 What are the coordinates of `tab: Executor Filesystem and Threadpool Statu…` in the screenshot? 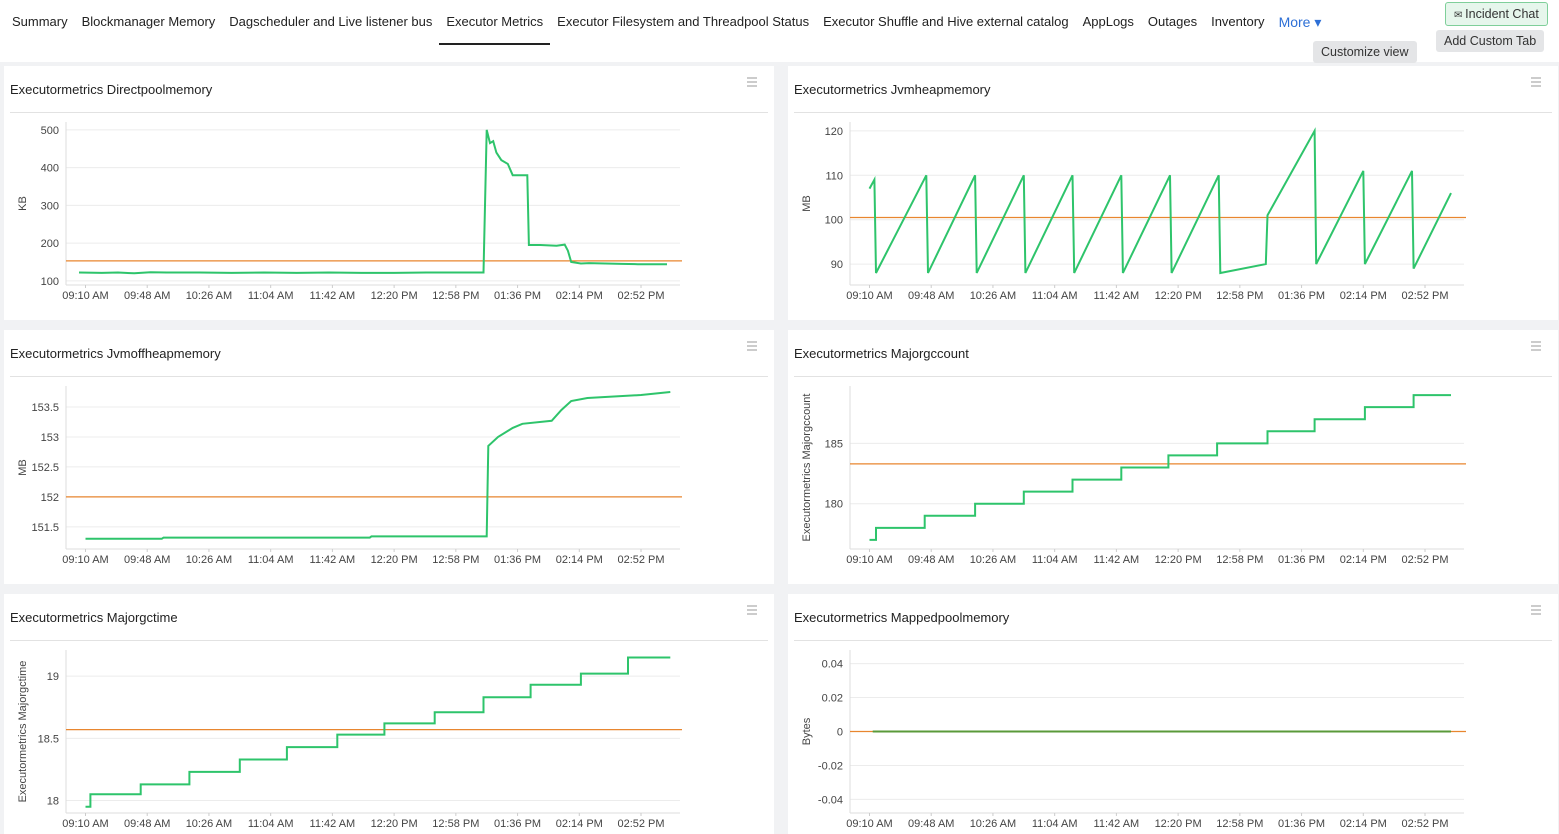 It's located at (683, 21).